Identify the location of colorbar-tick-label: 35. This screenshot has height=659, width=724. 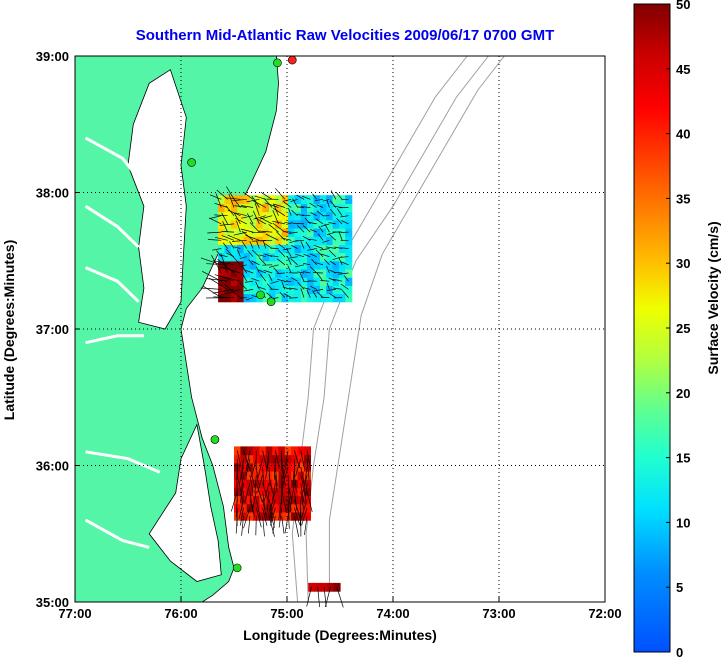
(683, 198).